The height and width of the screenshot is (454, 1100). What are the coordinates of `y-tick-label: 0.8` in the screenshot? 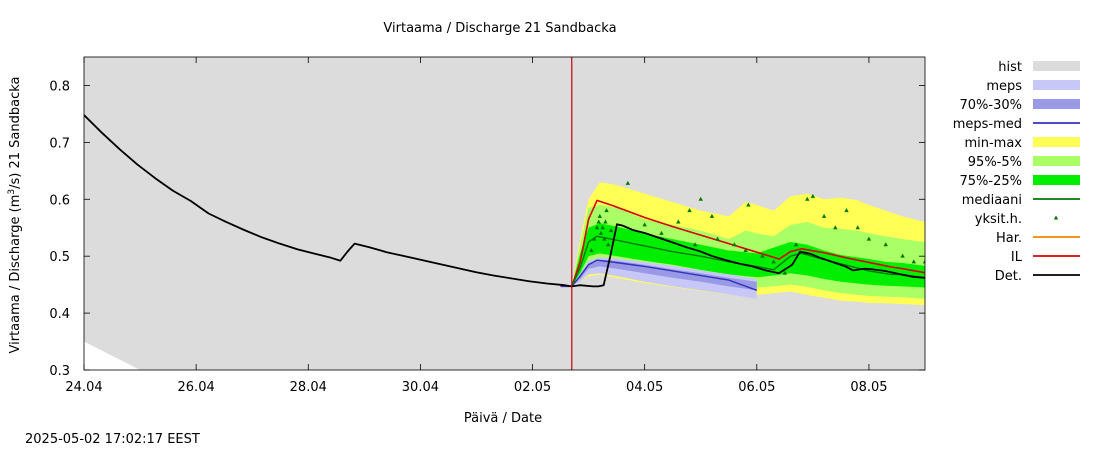 It's located at (59, 86).